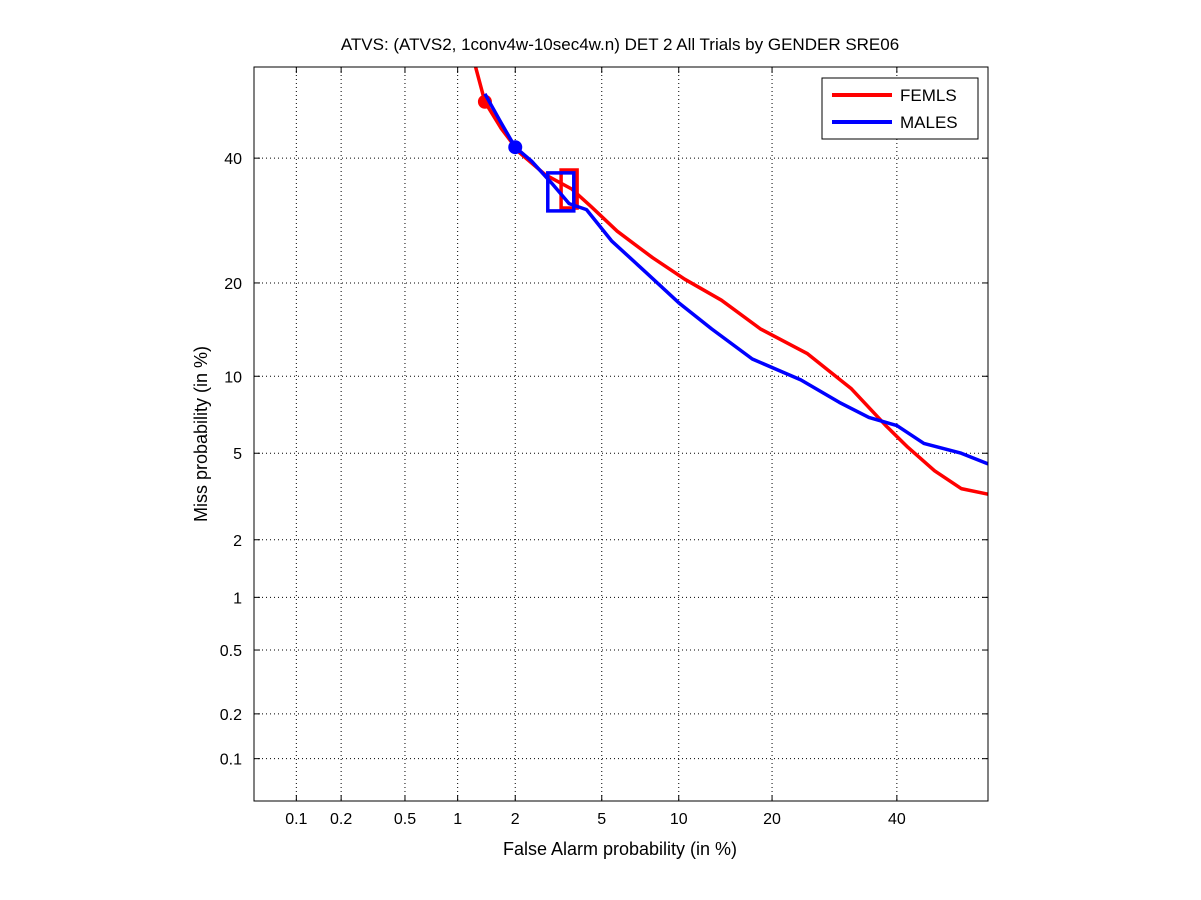  Describe the element at coordinates (233, 284) in the screenshot. I see `y-tick-label: 20` at that location.